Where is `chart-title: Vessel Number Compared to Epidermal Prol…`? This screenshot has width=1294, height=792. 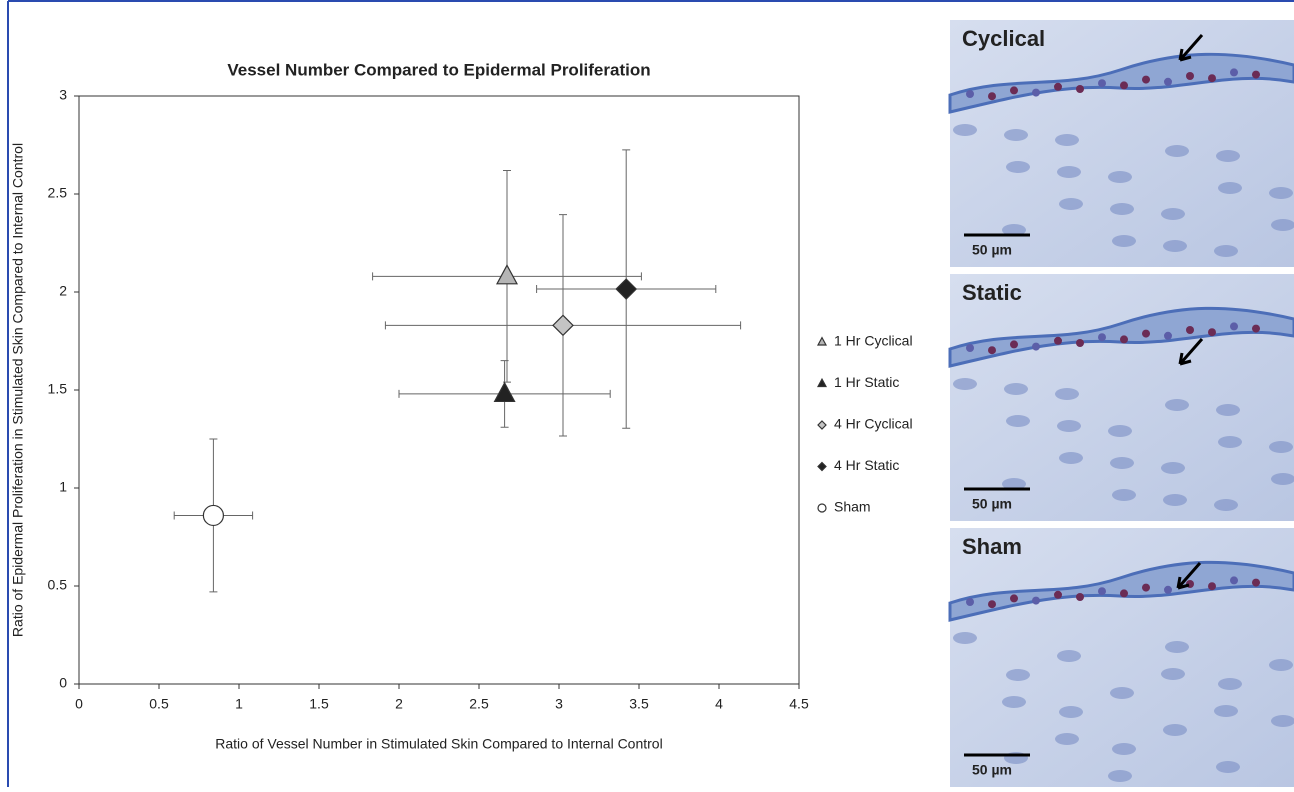
chart-title: Vessel Number Compared to Epidermal Prol… is located at coordinates (438, 69).